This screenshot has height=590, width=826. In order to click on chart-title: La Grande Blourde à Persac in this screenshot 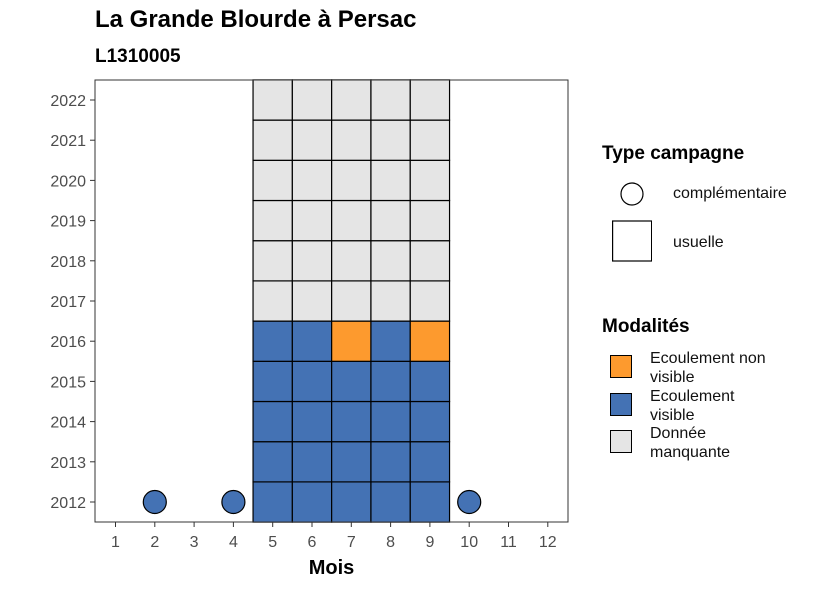, I will do `click(256, 19)`.